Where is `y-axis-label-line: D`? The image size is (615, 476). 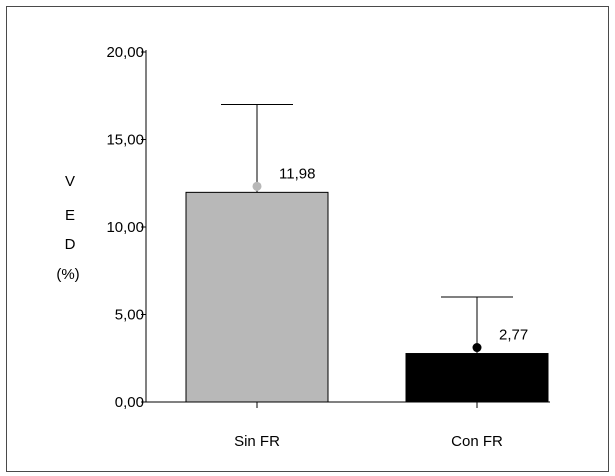 y-axis-label-line: D is located at coordinates (70, 244).